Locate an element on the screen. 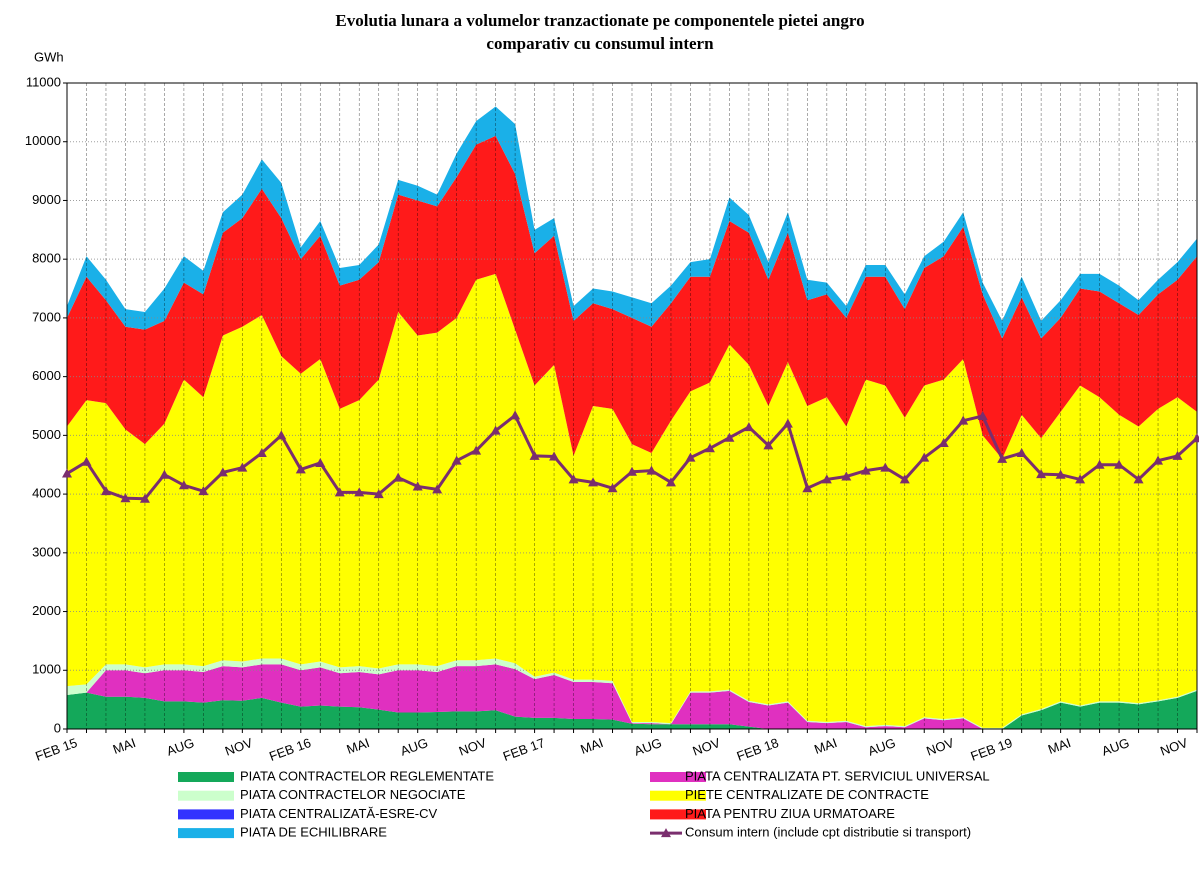 The height and width of the screenshot is (882, 1199). x-tick-label: FEB 19 is located at coordinates (991, 749).